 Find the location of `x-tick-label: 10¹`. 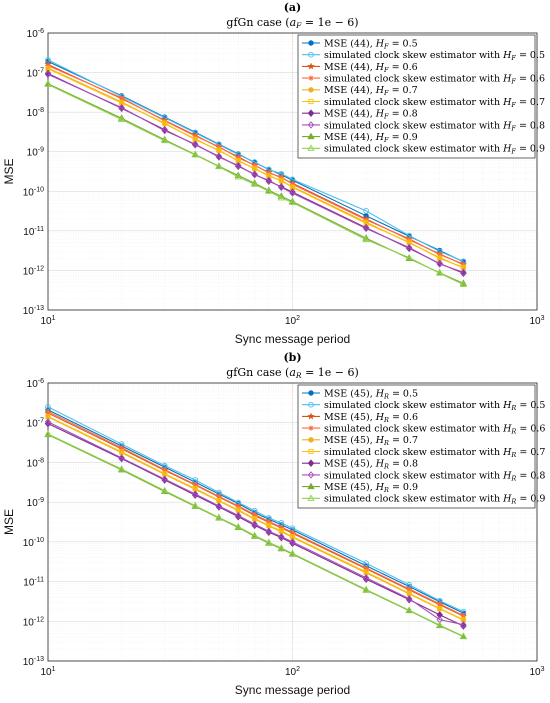

x-tick-label: 10¹ is located at coordinates (47, 672).